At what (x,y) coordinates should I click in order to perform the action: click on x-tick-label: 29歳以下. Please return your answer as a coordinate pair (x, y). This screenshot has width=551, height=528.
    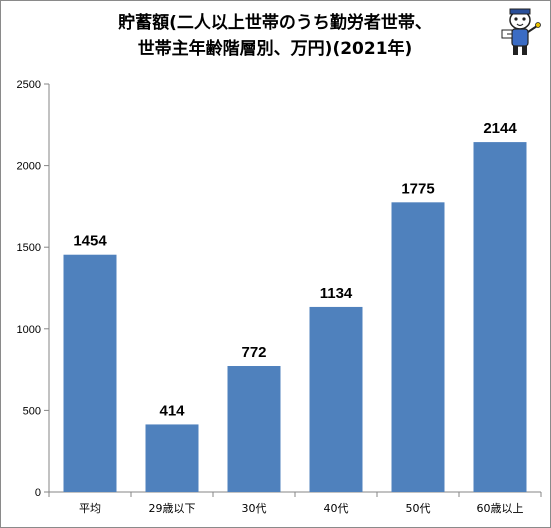
    Looking at the image, I should click on (172, 508).